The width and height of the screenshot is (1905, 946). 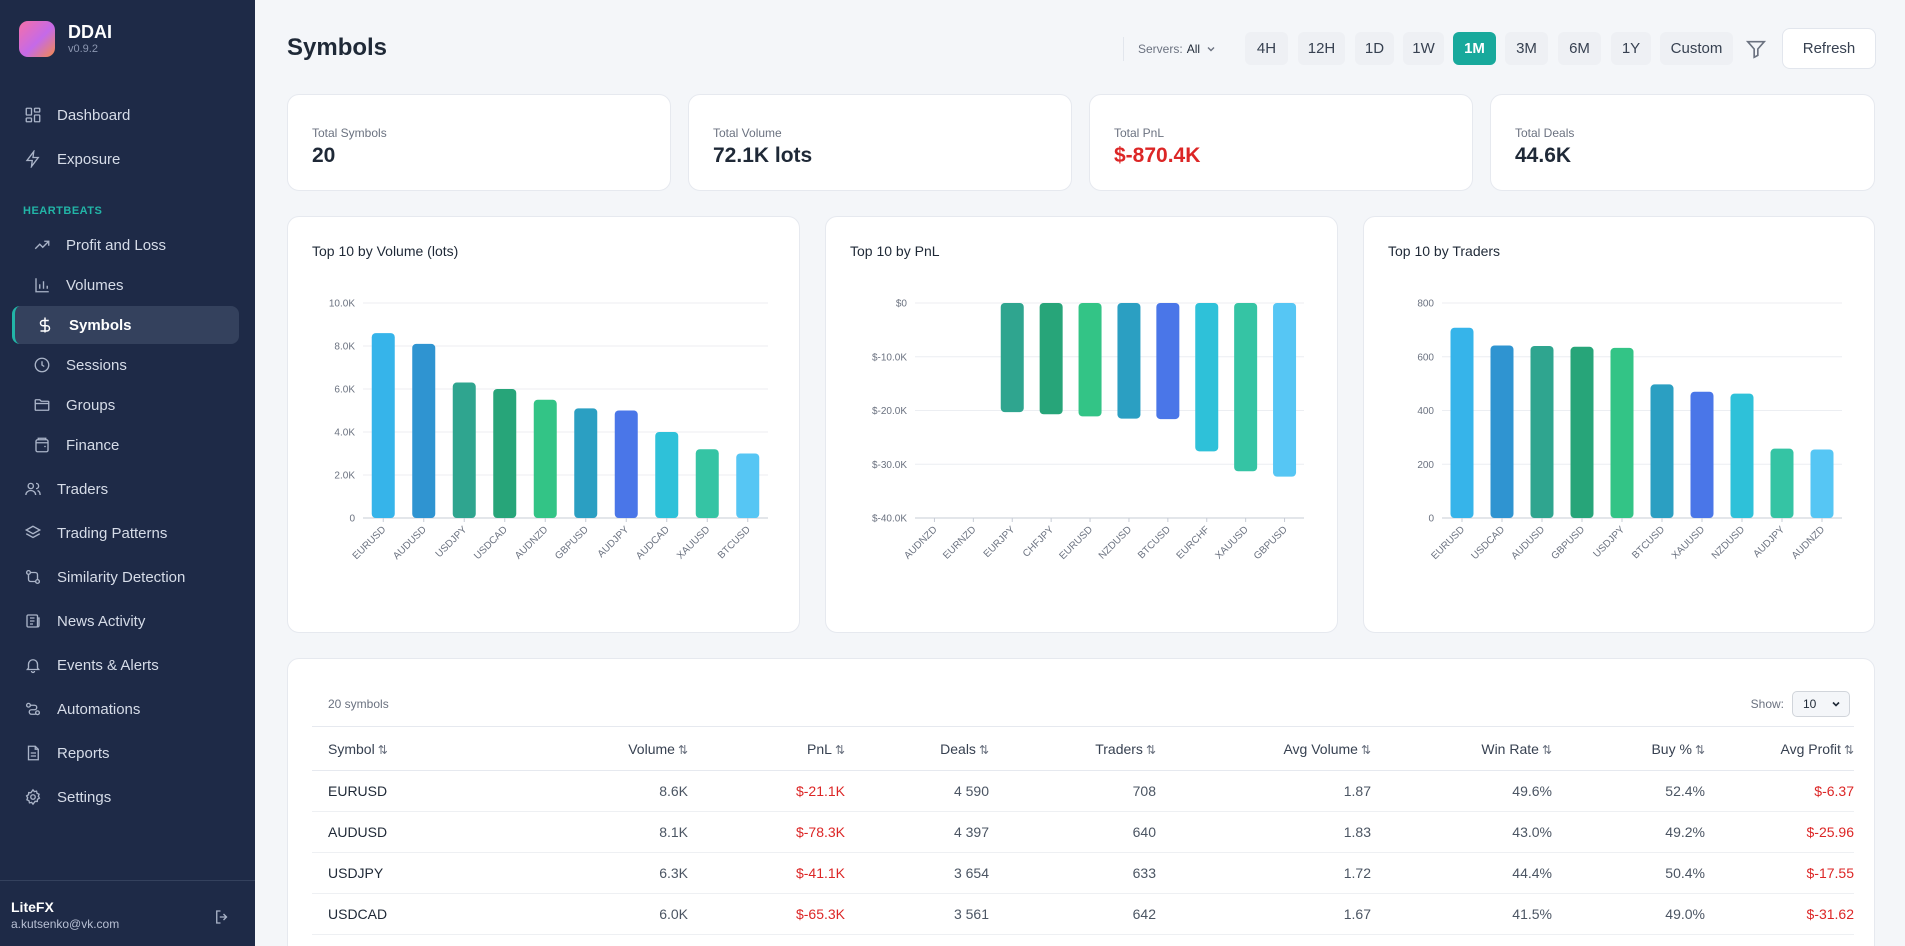 I want to click on nav-label: Profit and Loss, so click(x=116, y=245).